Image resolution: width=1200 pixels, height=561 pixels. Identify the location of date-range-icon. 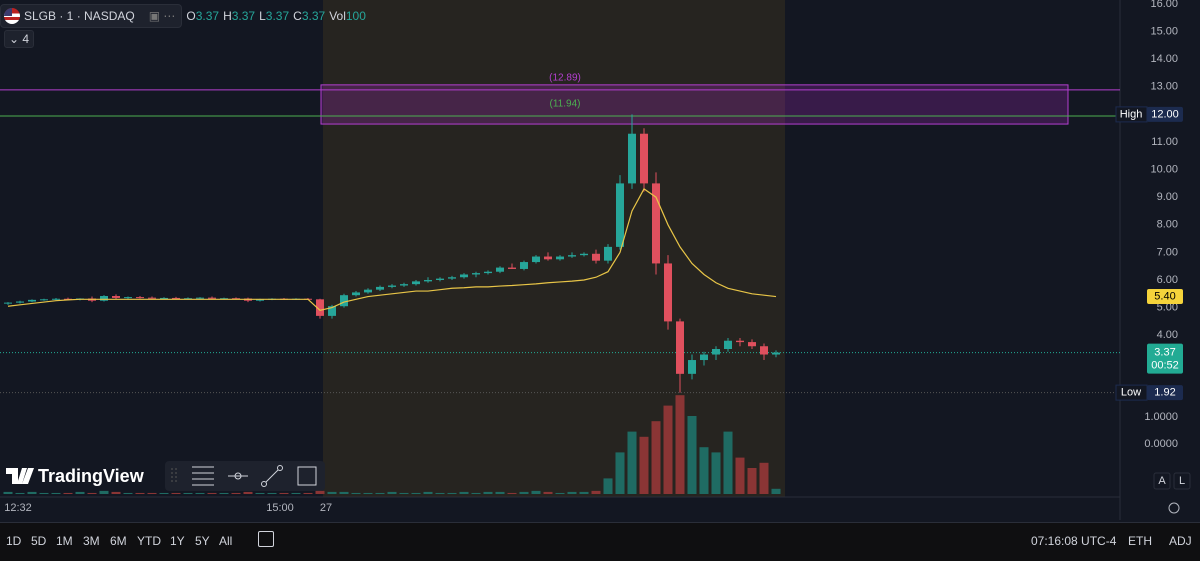
(266, 539).